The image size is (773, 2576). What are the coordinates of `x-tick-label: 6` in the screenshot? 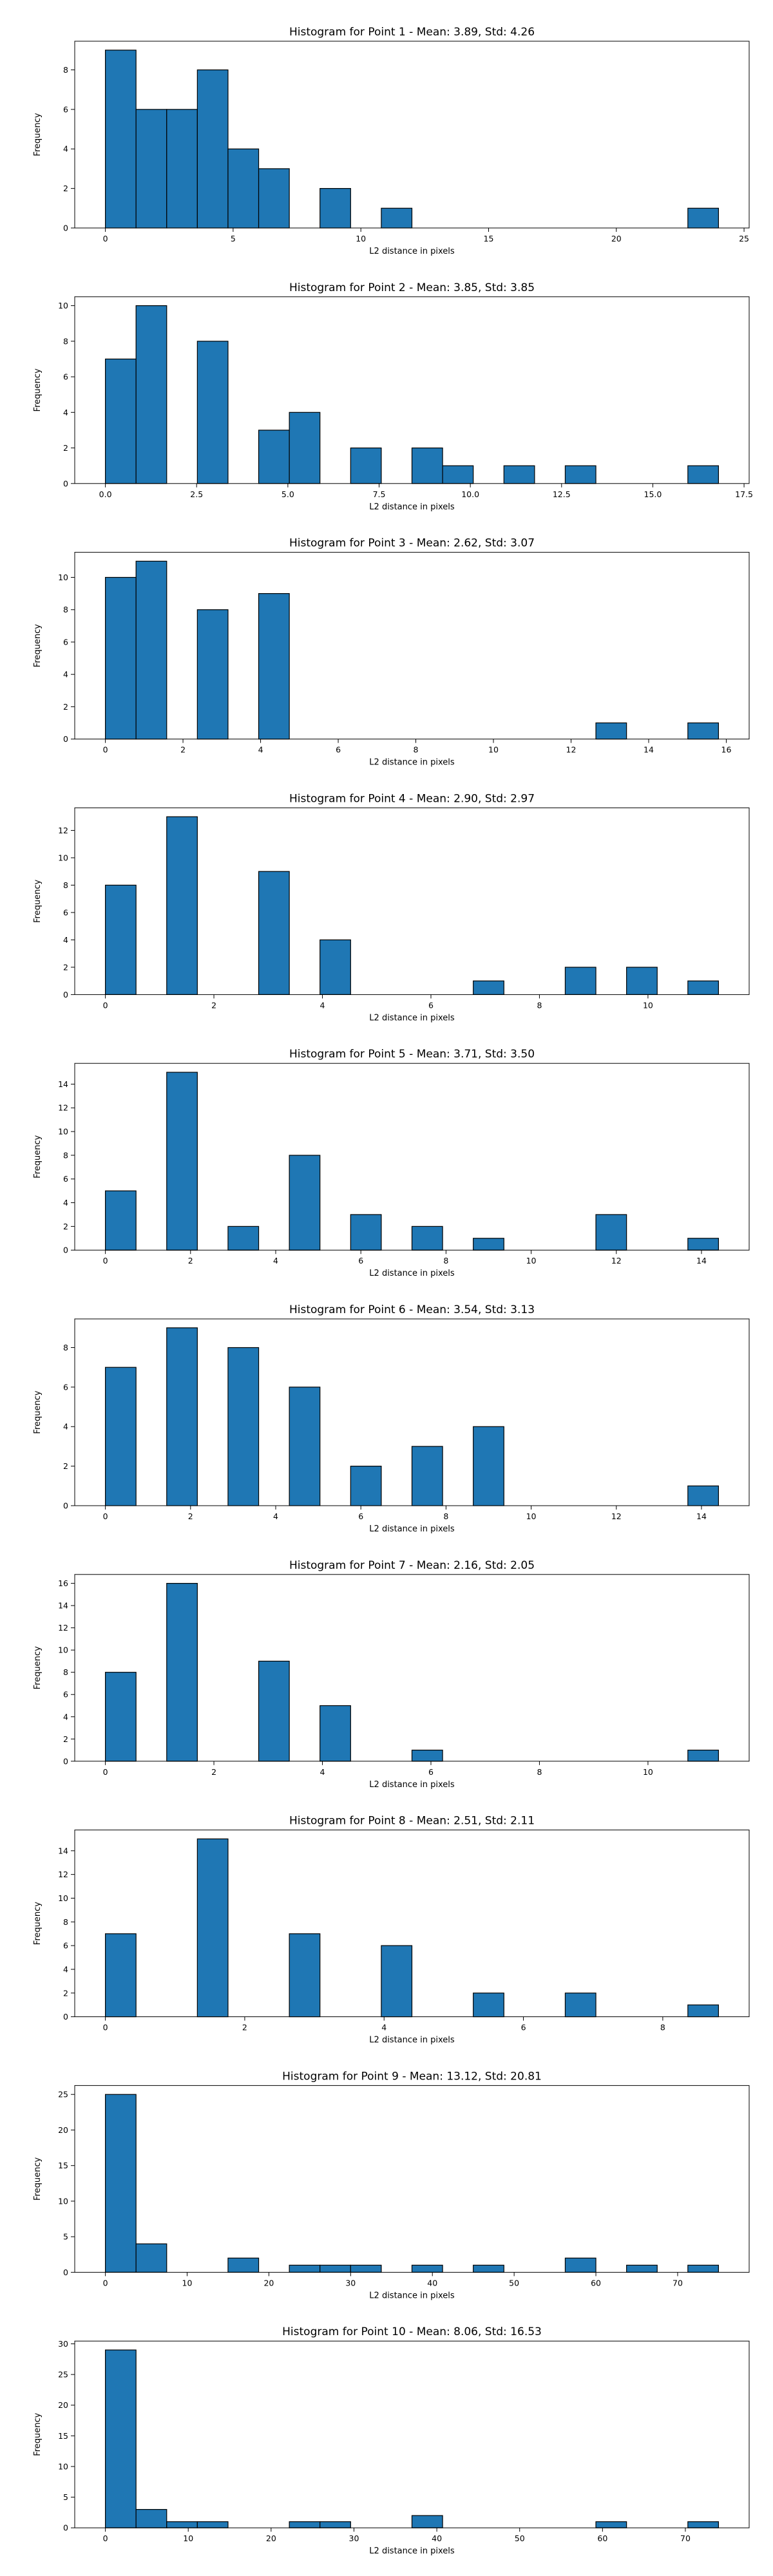 It's located at (361, 1260).